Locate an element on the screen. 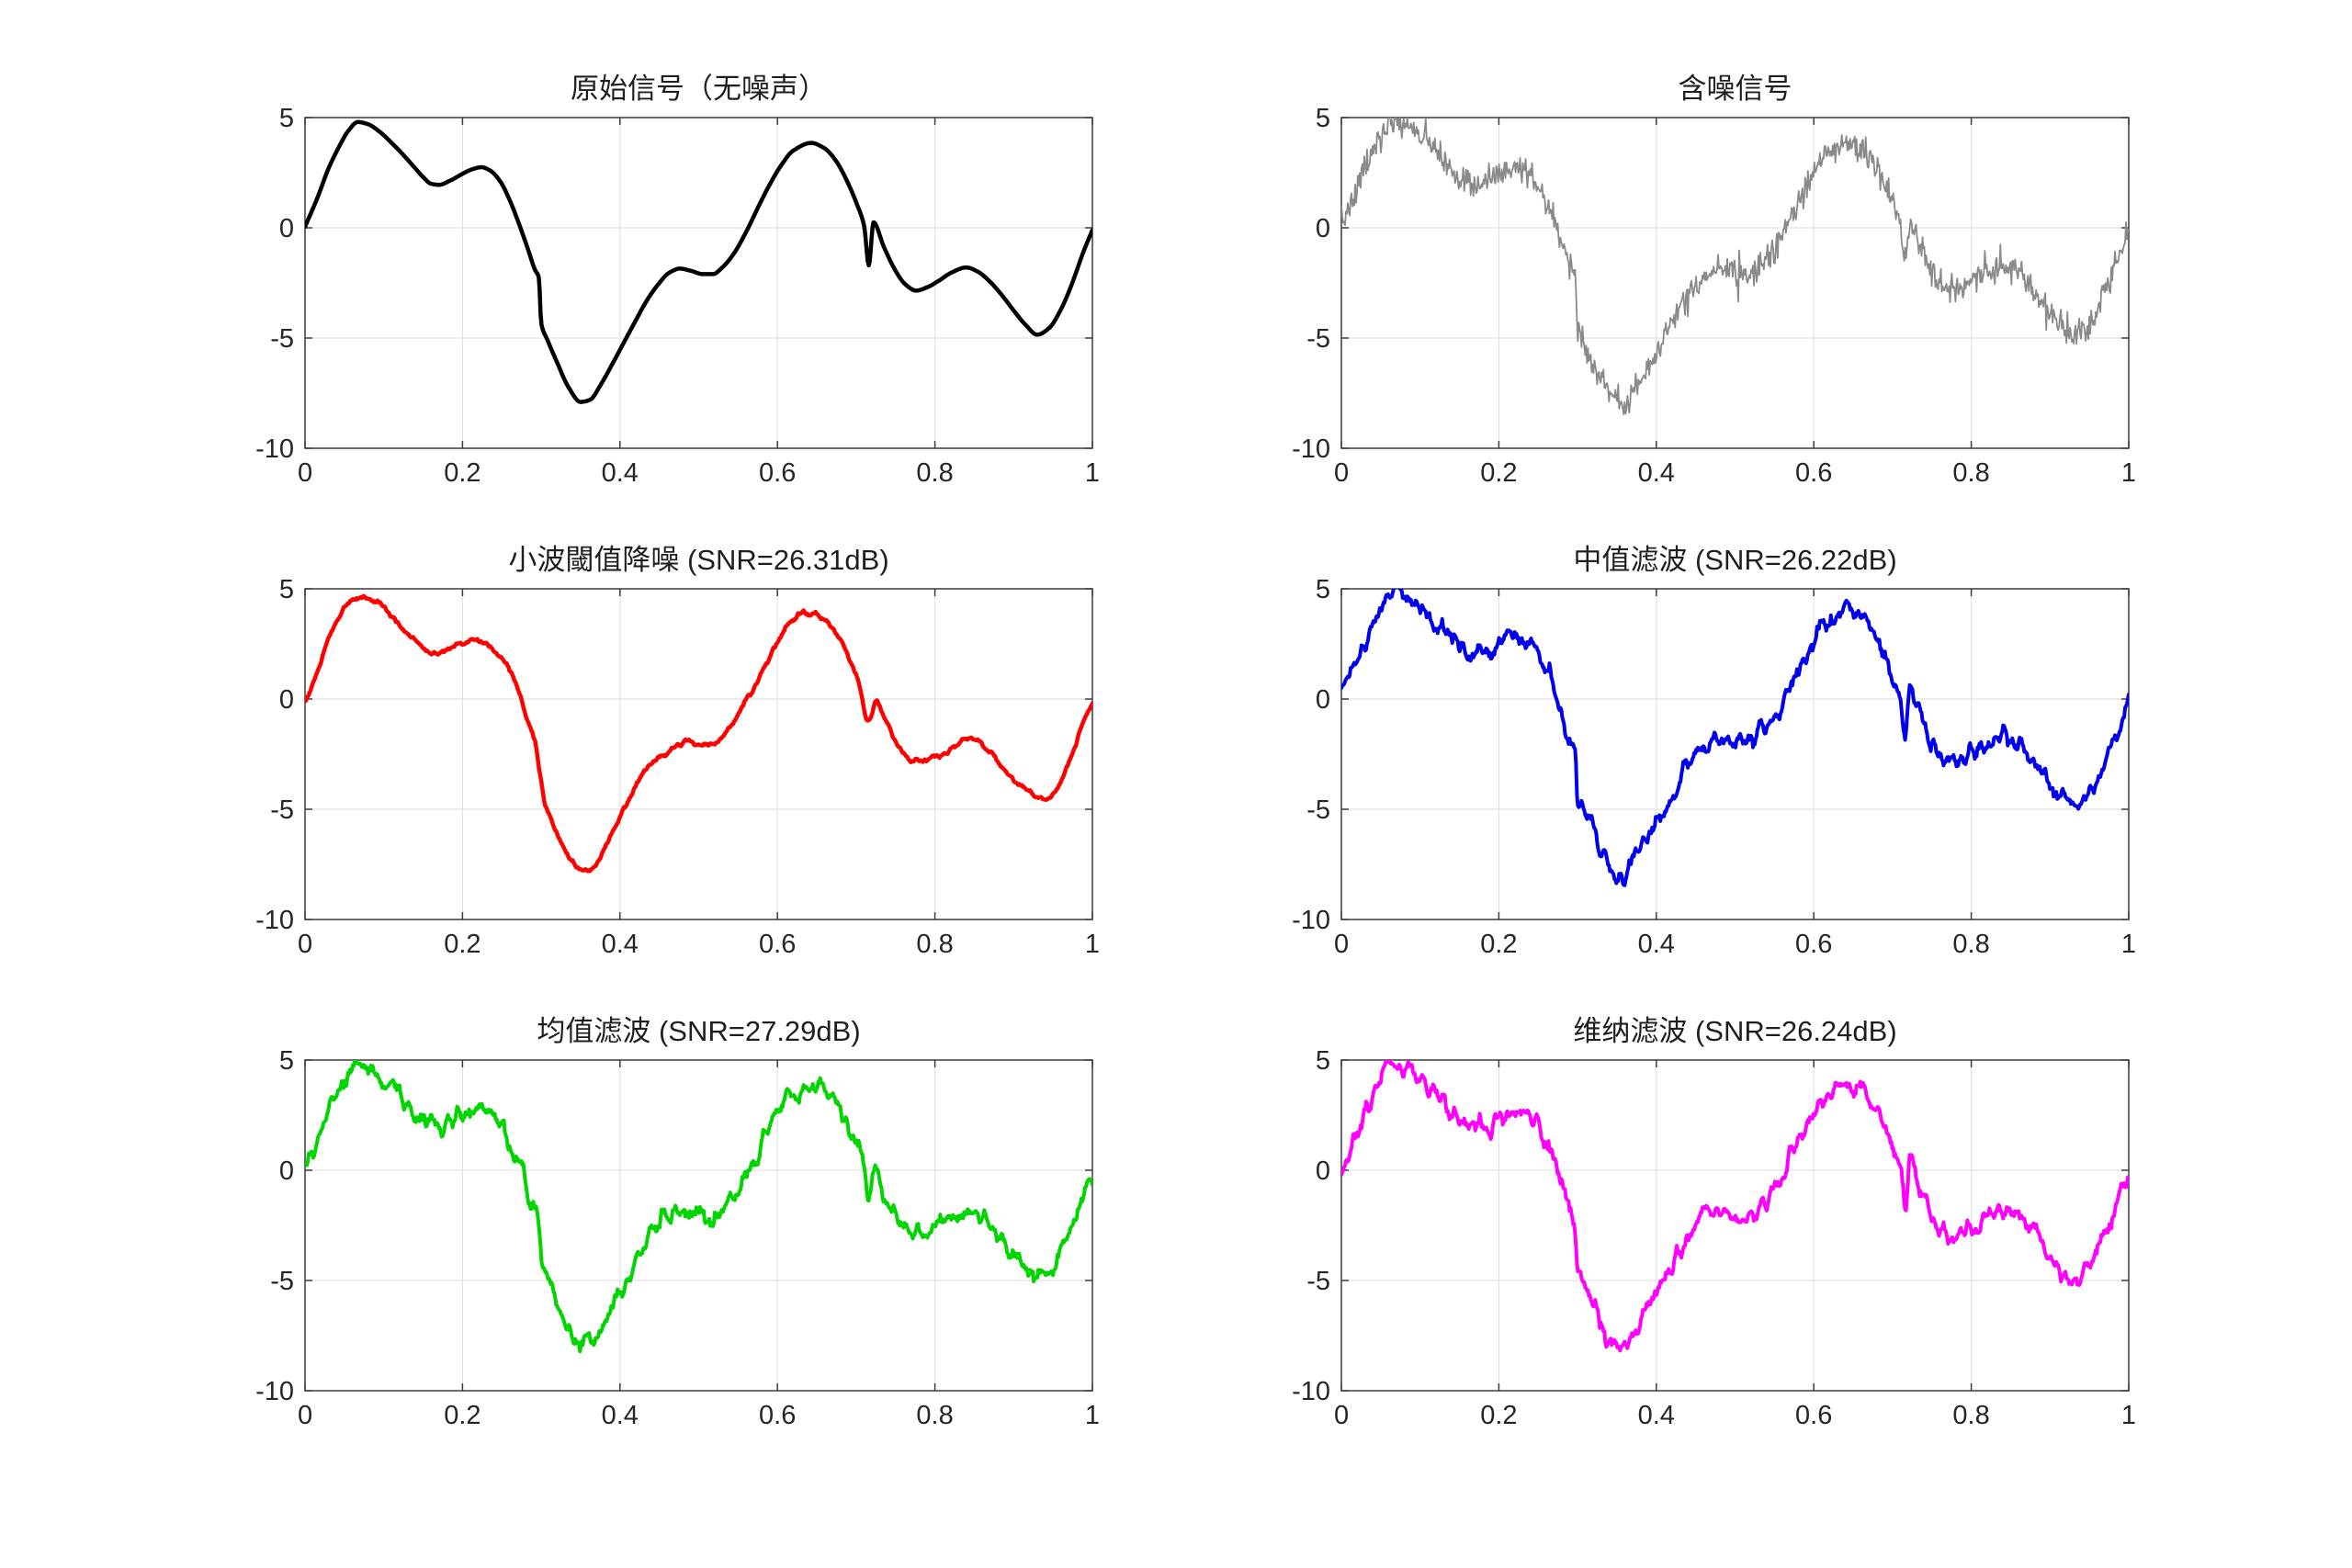 This screenshot has width=2352, height=1568. signal-line-wiener is located at coordinates (1735, 1207).